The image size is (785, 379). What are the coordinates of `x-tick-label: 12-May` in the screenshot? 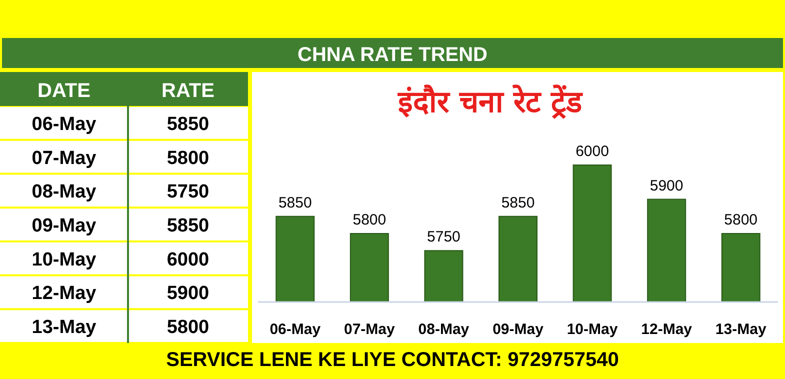 It's located at (667, 329).